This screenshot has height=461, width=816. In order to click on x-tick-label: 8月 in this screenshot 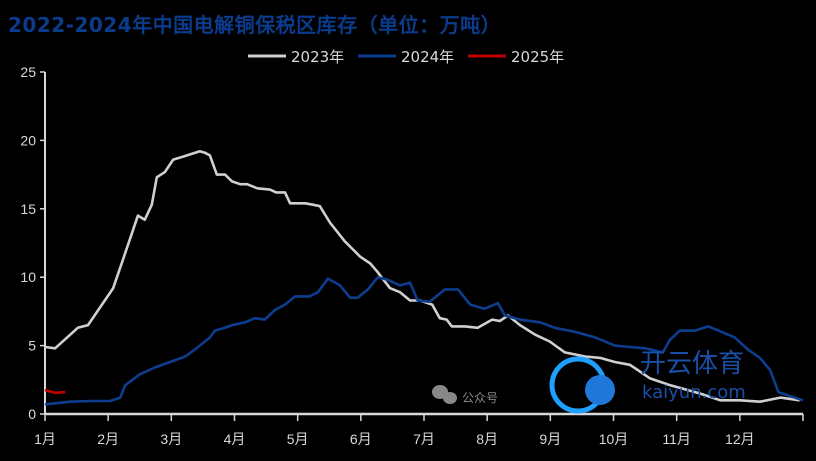, I will do `click(487, 439)`.